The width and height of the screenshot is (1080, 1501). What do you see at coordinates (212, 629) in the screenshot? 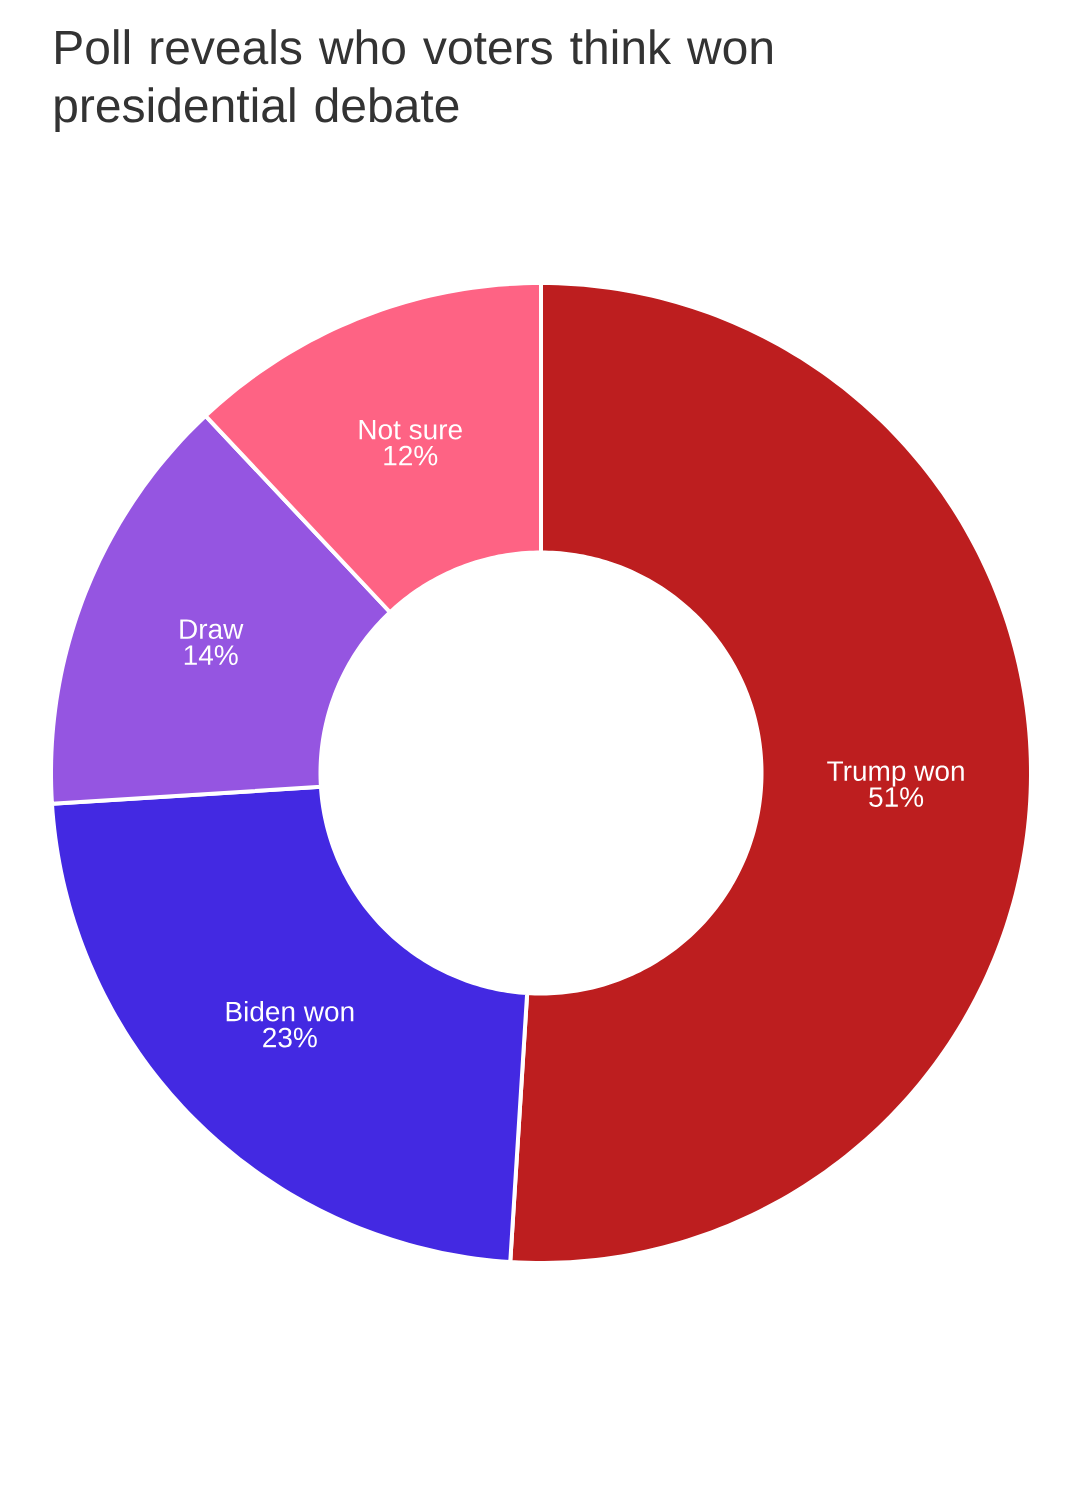
I see `slice-label: Draw` at bounding box center [212, 629].